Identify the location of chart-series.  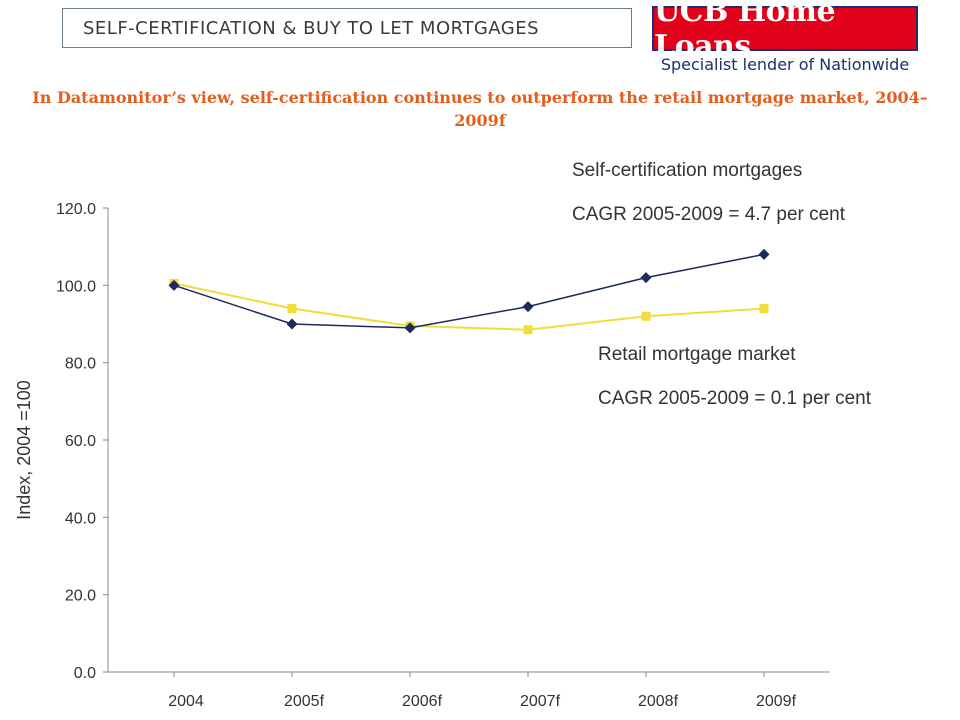
(469, 291).